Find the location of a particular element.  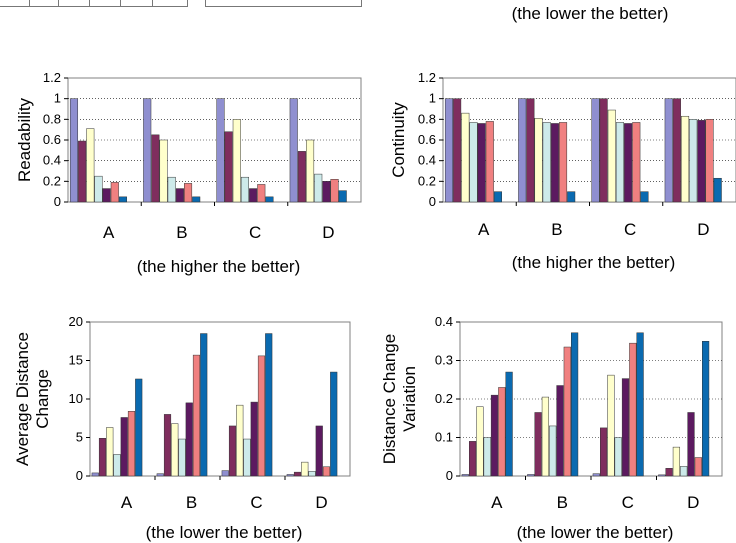

y-axis-label-line: Average Distance is located at coordinates (22, 399).